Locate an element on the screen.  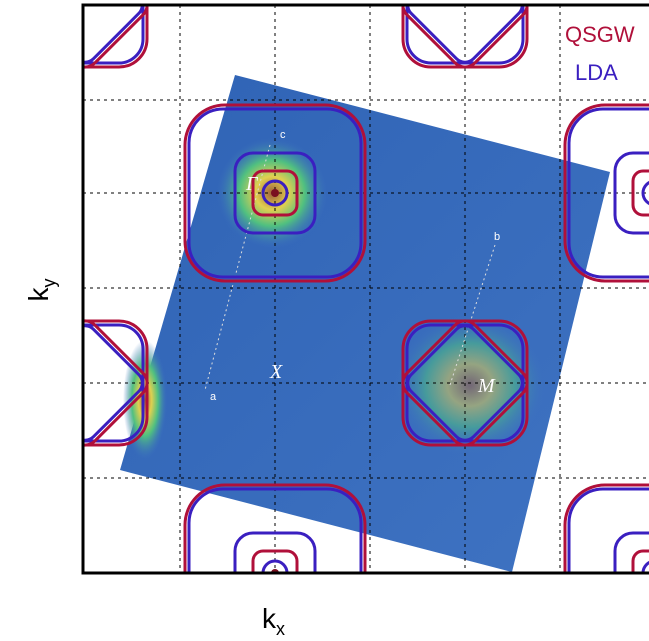
y-axis-label: ky is located at coordinates (41, 290).